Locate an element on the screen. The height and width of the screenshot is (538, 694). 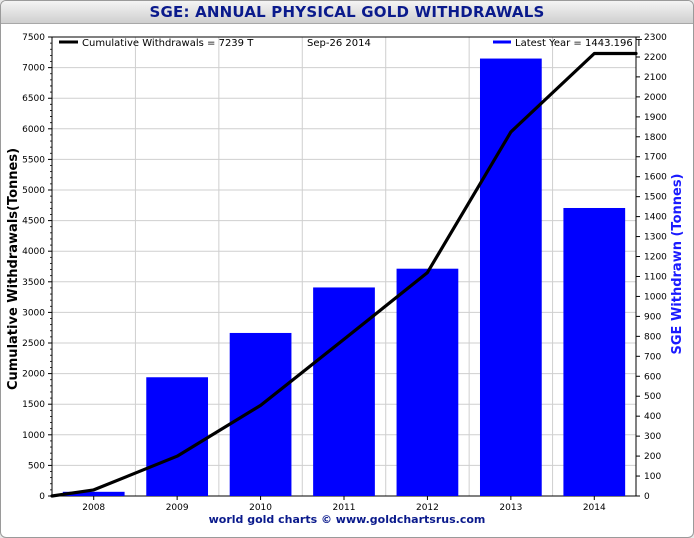
x-tick-label-2014: 2014 is located at coordinates (594, 508).